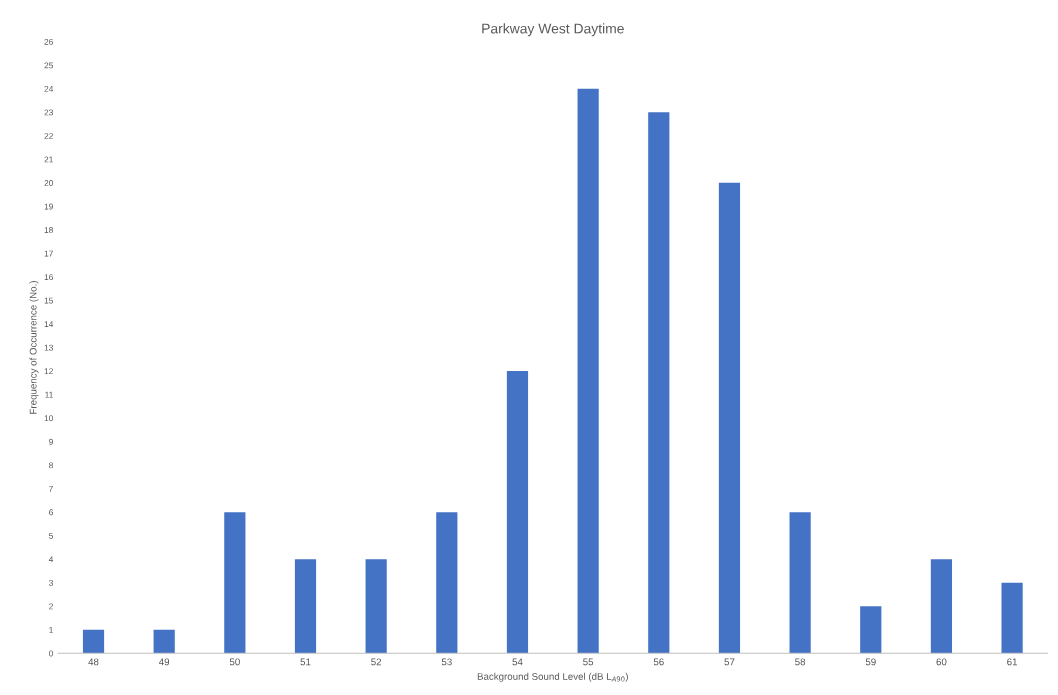 The image size is (1058, 695). What do you see at coordinates (376, 662) in the screenshot?
I see `x-tick-label: 52` at bounding box center [376, 662].